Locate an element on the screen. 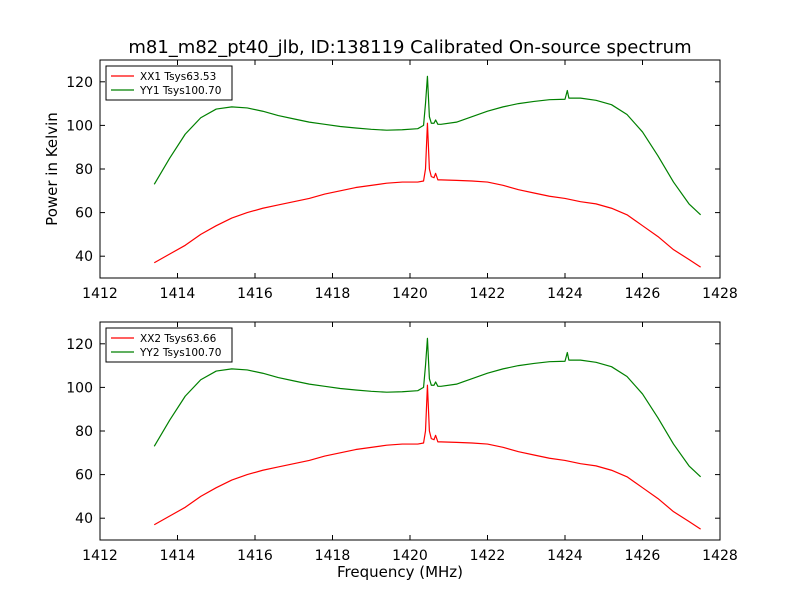 This screenshot has height=600, width=800. legend-label: YY2 Tsys100.70 is located at coordinates (180, 353).